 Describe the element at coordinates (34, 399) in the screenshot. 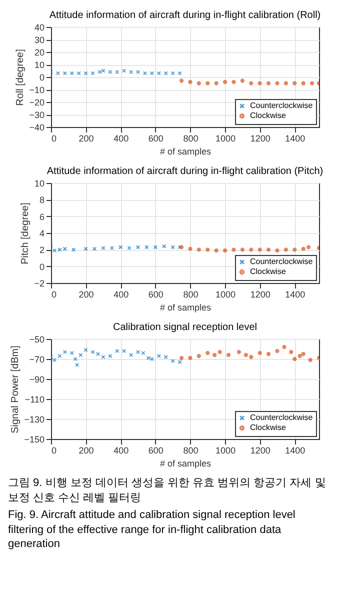

I see `y-tick-label: −110` at that location.